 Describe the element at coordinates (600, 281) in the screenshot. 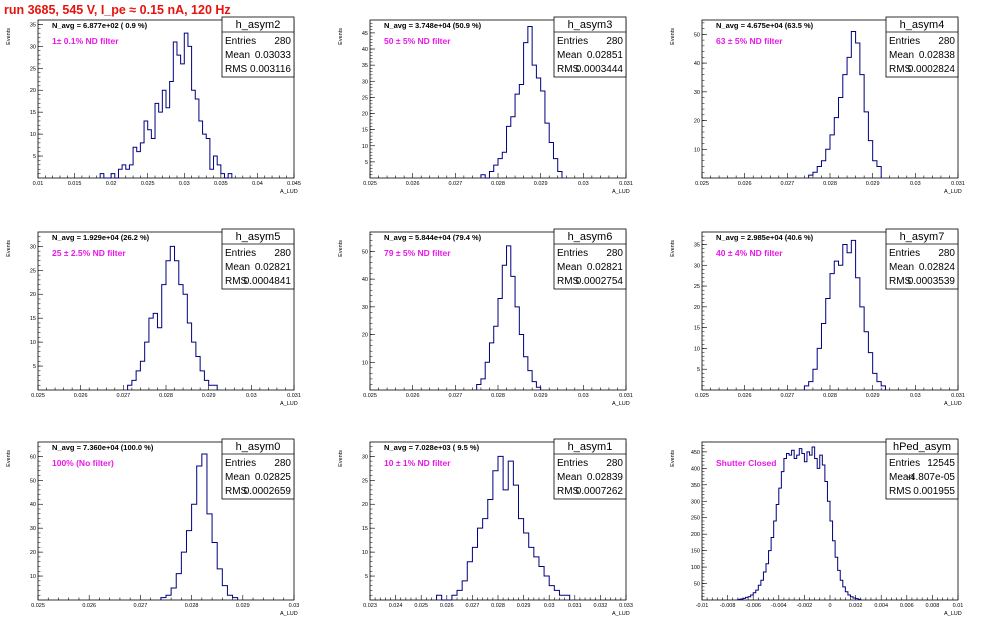

I see `stats-value-rms: 0.0002754` at that location.